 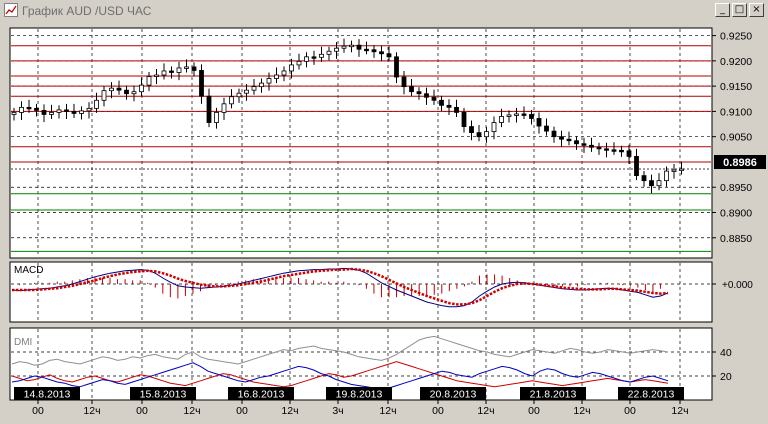 What do you see at coordinates (756, 10) in the screenshot?
I see `close-button: ×` at bounding box center [756, 10].